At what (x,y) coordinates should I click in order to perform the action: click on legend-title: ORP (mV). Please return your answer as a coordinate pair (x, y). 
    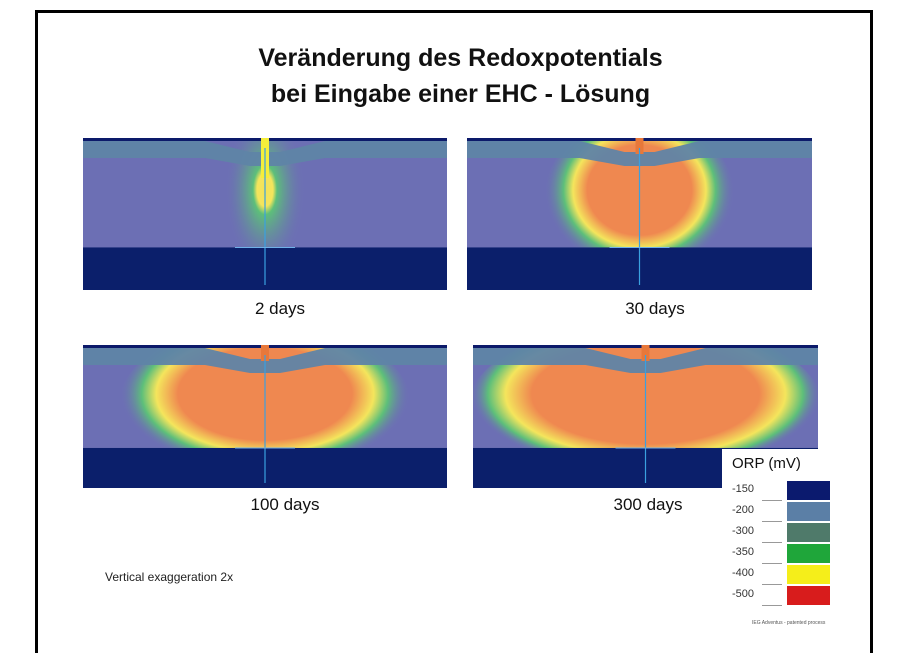
    Looking at the image, I should click on (766, 463).